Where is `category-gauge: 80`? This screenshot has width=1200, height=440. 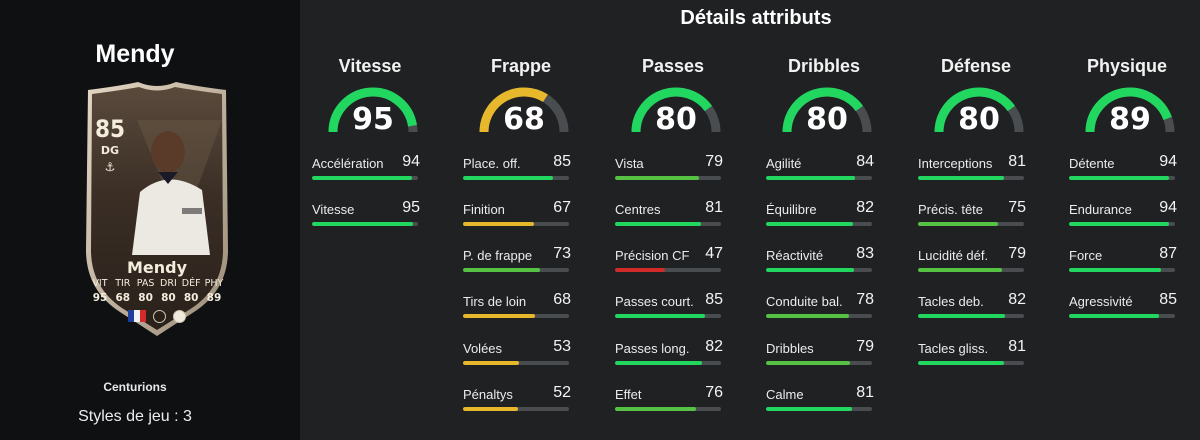
category-gauge: 80 is located at coordinates (827, 111).